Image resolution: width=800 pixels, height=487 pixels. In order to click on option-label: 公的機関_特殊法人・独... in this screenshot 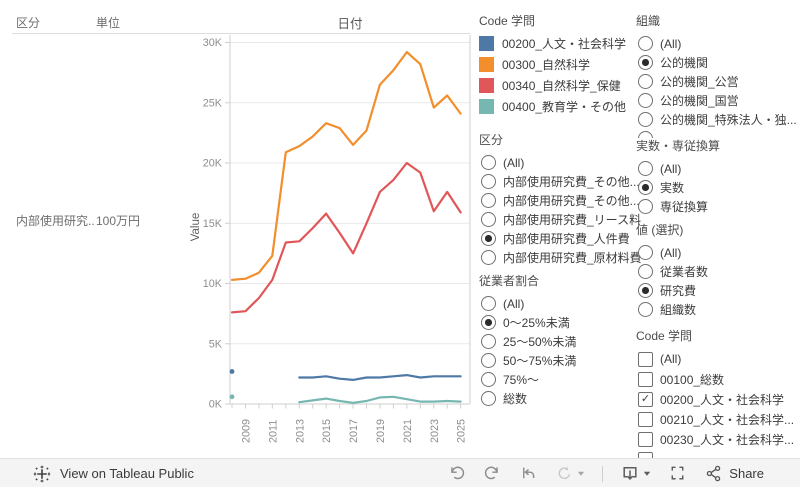, I will do `click(728, 120)`.